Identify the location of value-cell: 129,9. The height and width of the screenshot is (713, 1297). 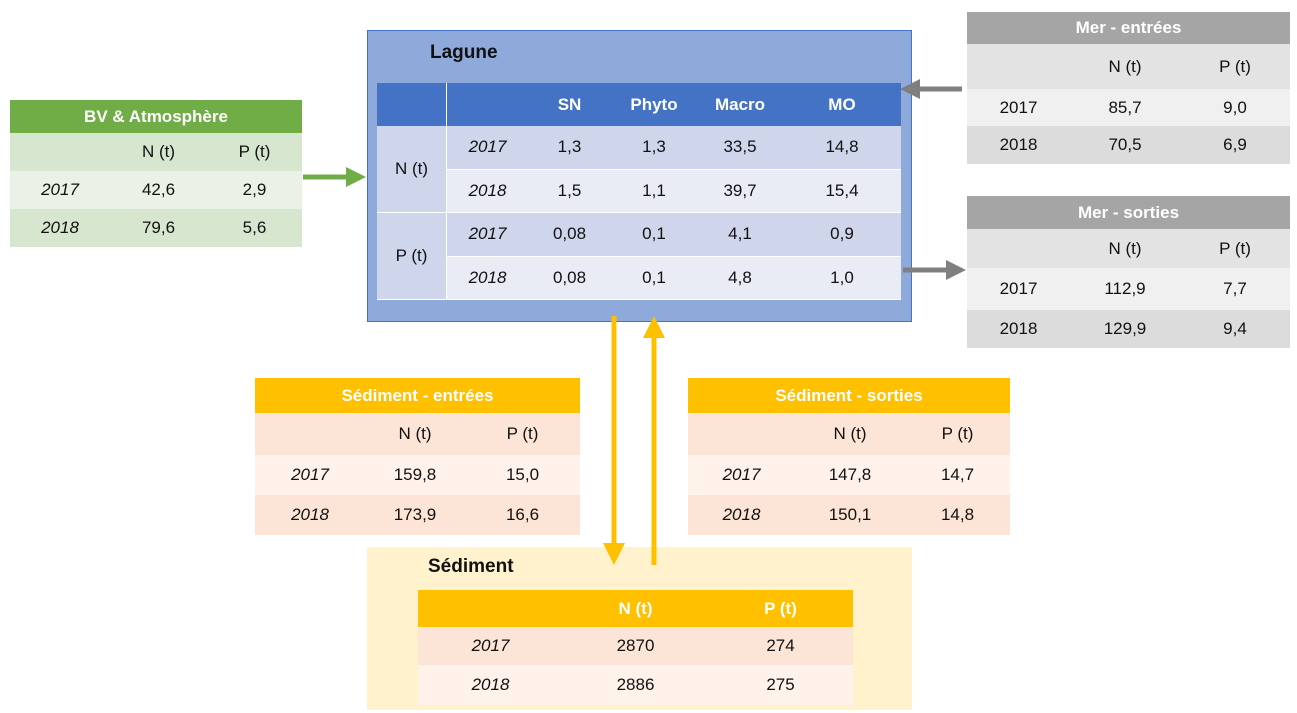
(1125, 329).